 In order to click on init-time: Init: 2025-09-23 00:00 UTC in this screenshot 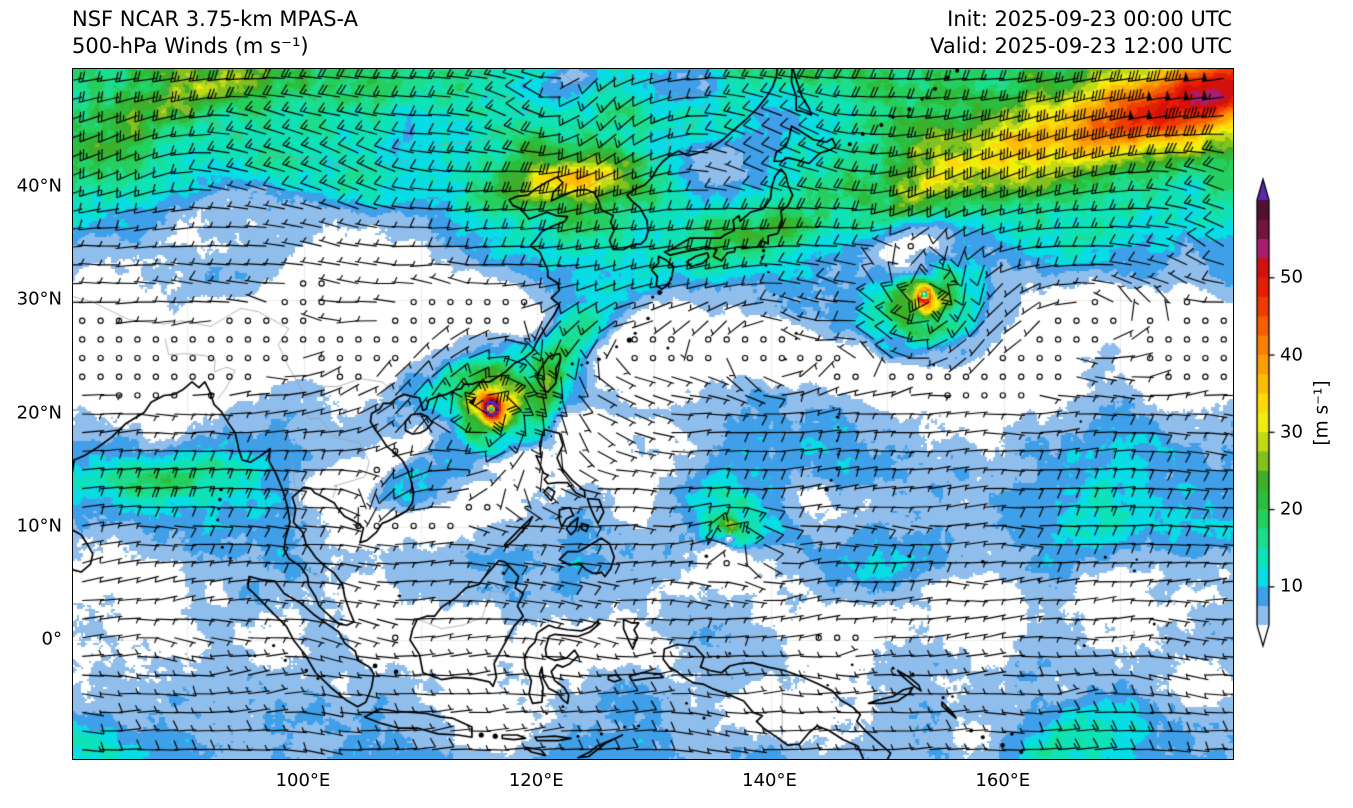, I will do `click(1089, 19)`.